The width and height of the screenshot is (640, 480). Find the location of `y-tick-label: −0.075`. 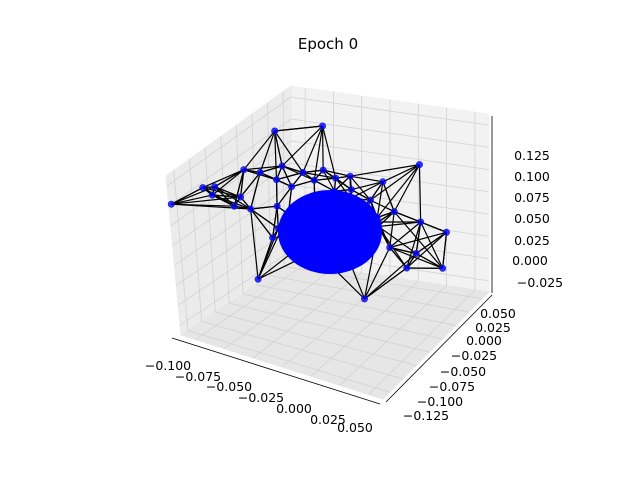

y-tick-label: −0.075 is located at coordinates (452, 386).